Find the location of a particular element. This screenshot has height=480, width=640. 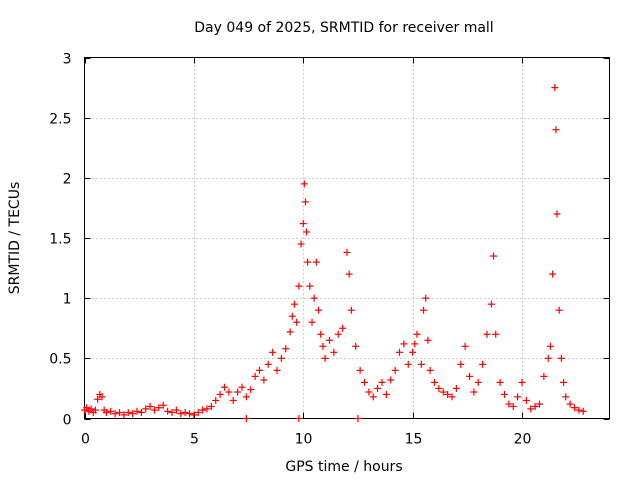

y-axis-title: SRMTID / TECUs is located at coordinates (15, 238).